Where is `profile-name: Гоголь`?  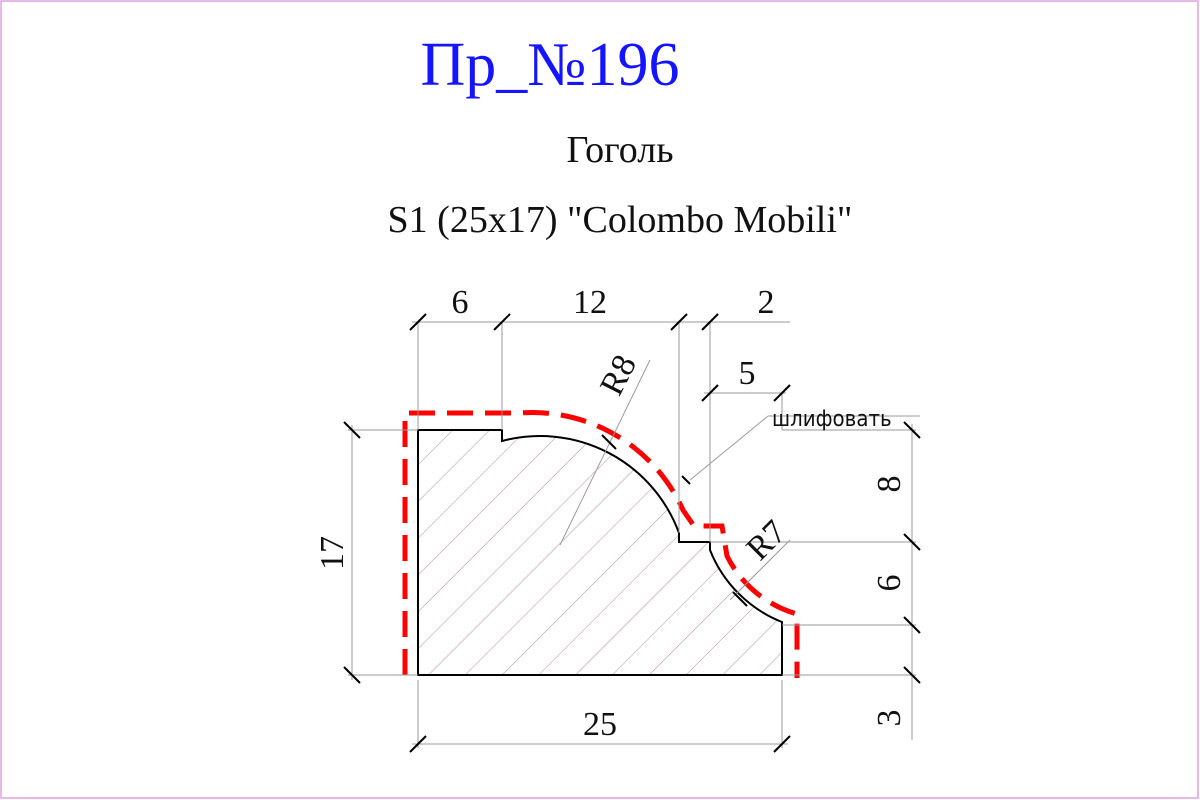 profile-name: Гоголь is located at coordinates (620, 150).